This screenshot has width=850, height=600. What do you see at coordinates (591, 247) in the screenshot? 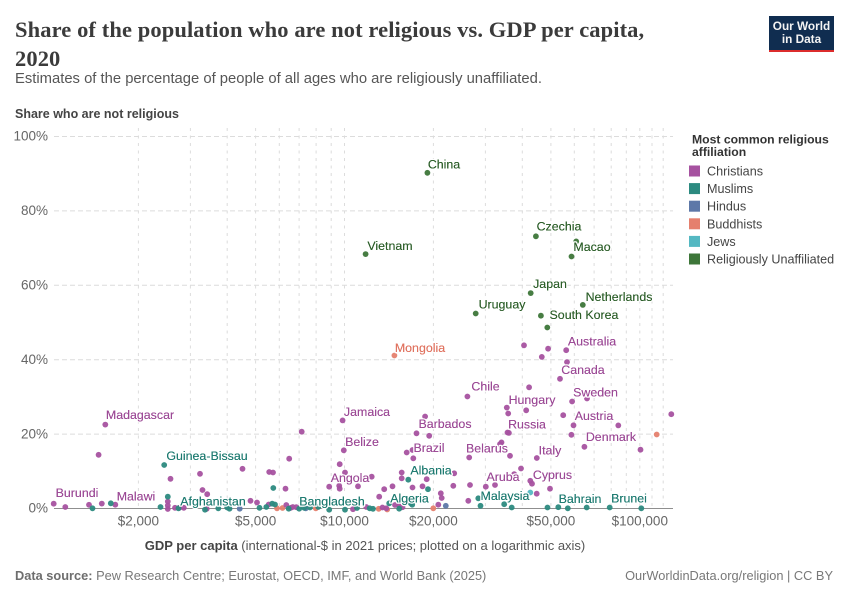
I see `svg-text: Macao` at bounding box center [591, 247].